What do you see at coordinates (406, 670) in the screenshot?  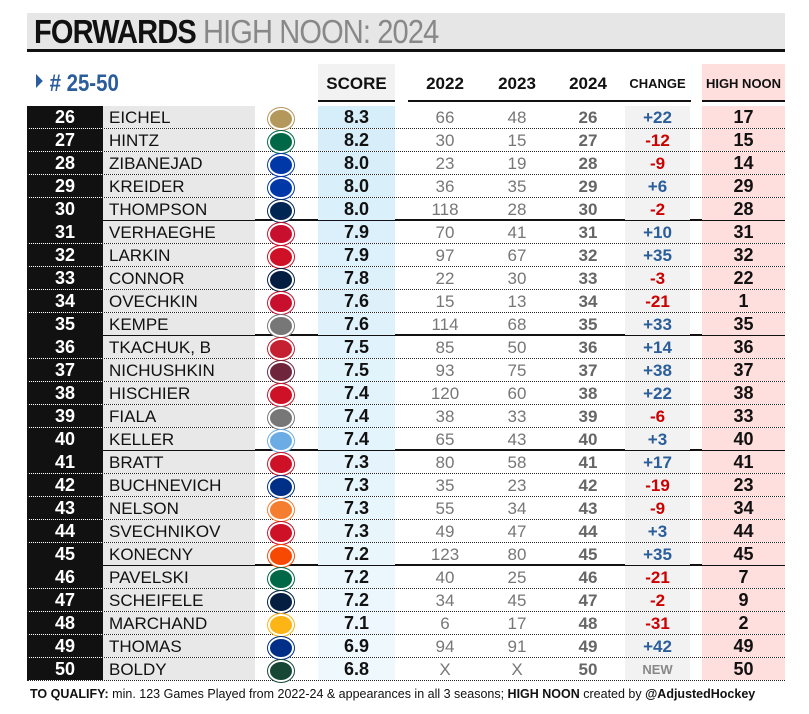 I see `table-row: 50 BOLDY 6.8 X X 50 NEW 50` at bounding box center [406, 670].